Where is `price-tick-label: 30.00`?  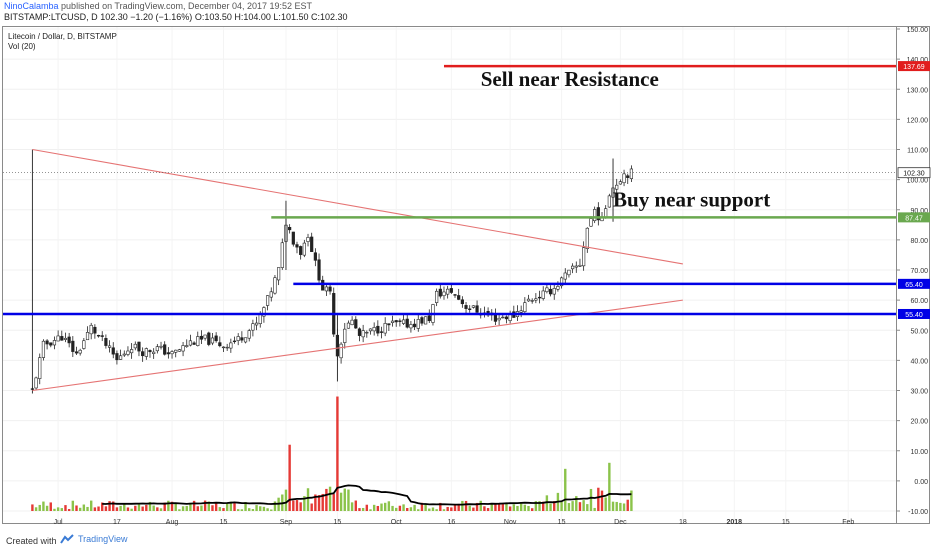 price-tick-label: 30.00 is located at coordinates (919, 392).